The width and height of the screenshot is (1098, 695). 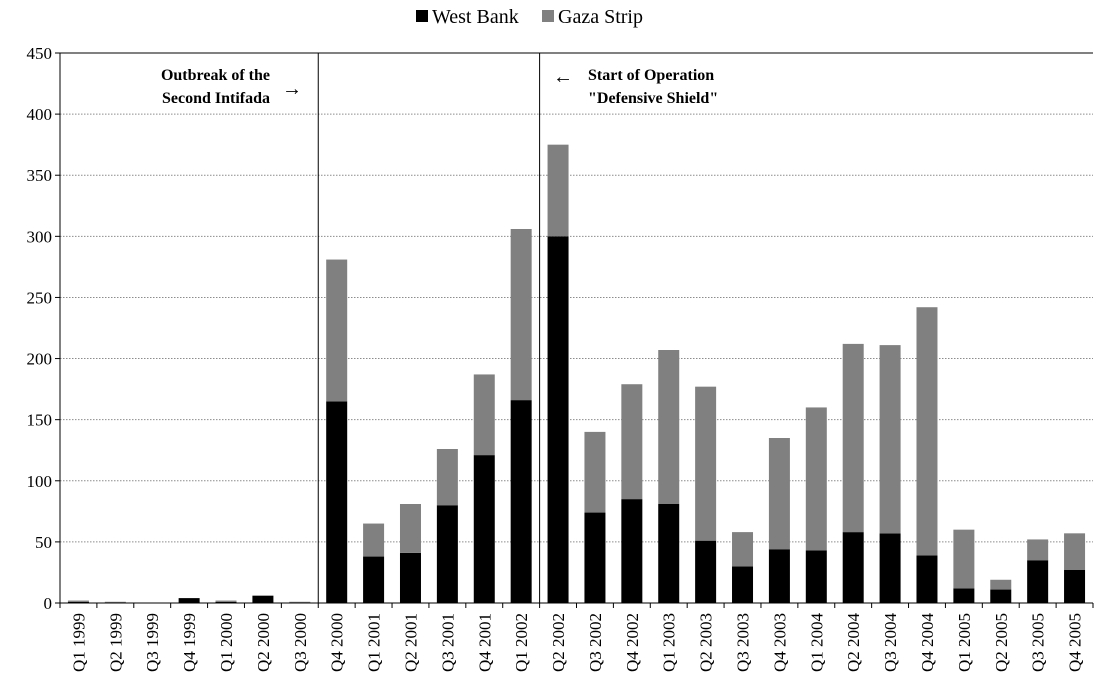 I want to click on x-tick-label: Q4 2000, so click(x=337, y=642).